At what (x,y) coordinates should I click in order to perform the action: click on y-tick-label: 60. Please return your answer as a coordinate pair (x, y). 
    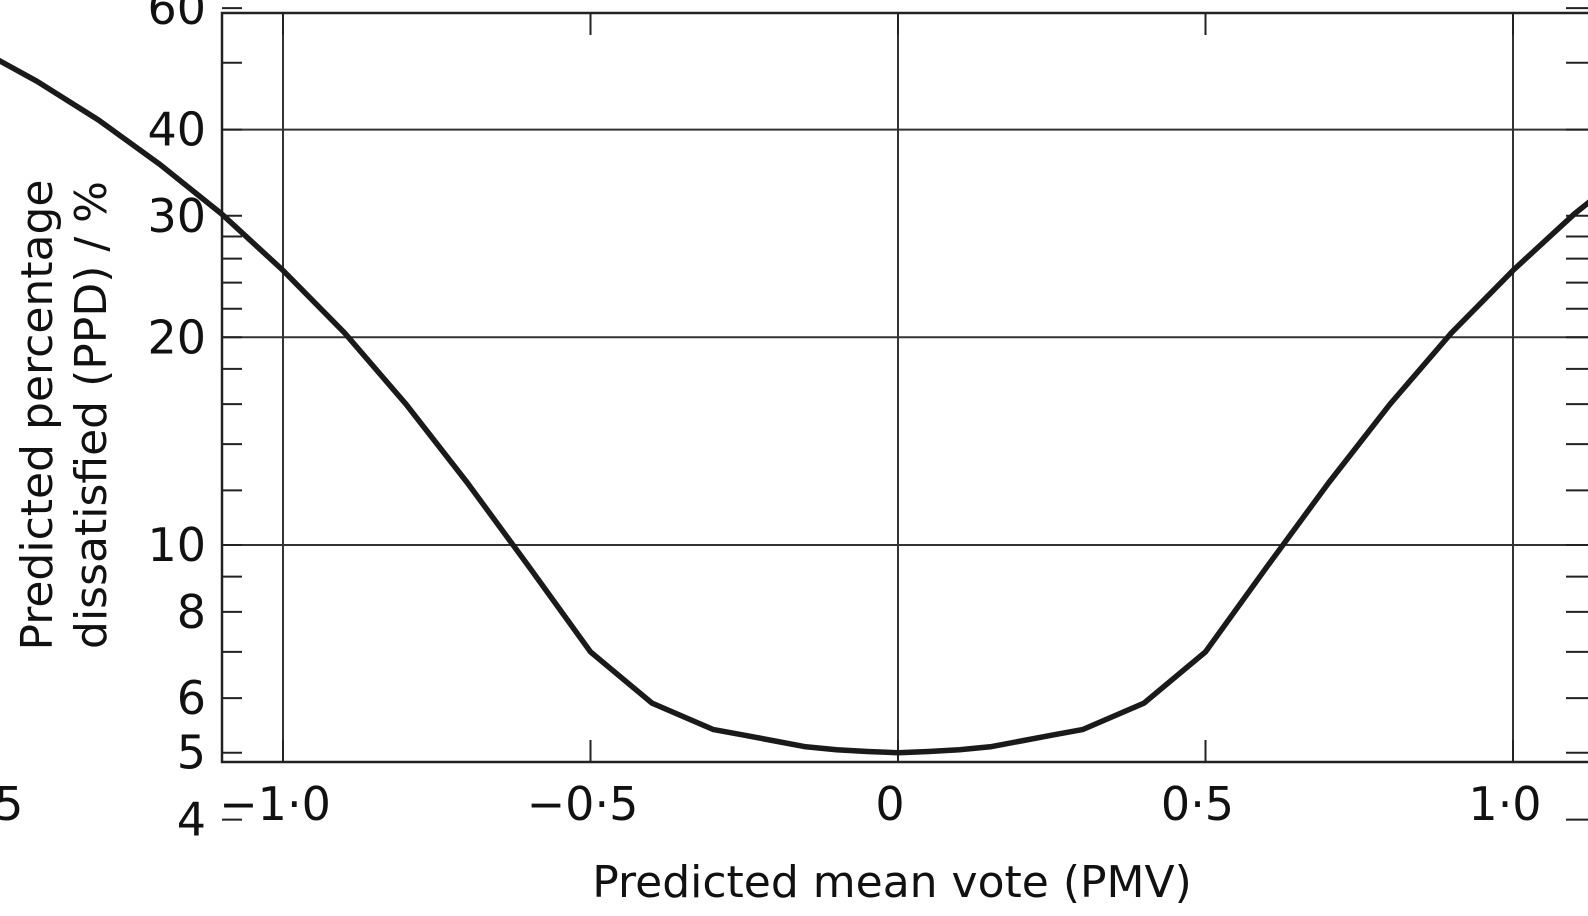
    Looking at the image, I should click on (176, 17).